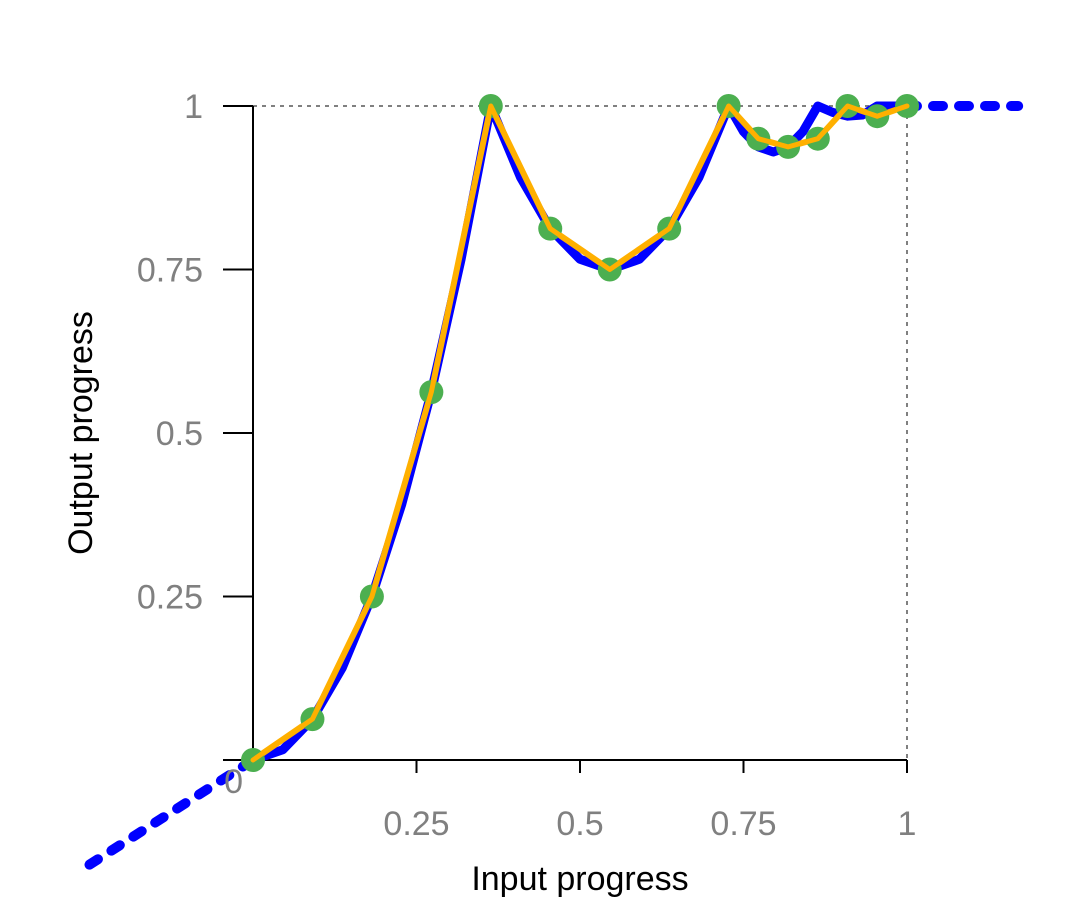 This screenshot has width=1080, height=923. I want to click on y-tick-labels: 0 0.25 0.5 0.75 1, so click(190, 444).